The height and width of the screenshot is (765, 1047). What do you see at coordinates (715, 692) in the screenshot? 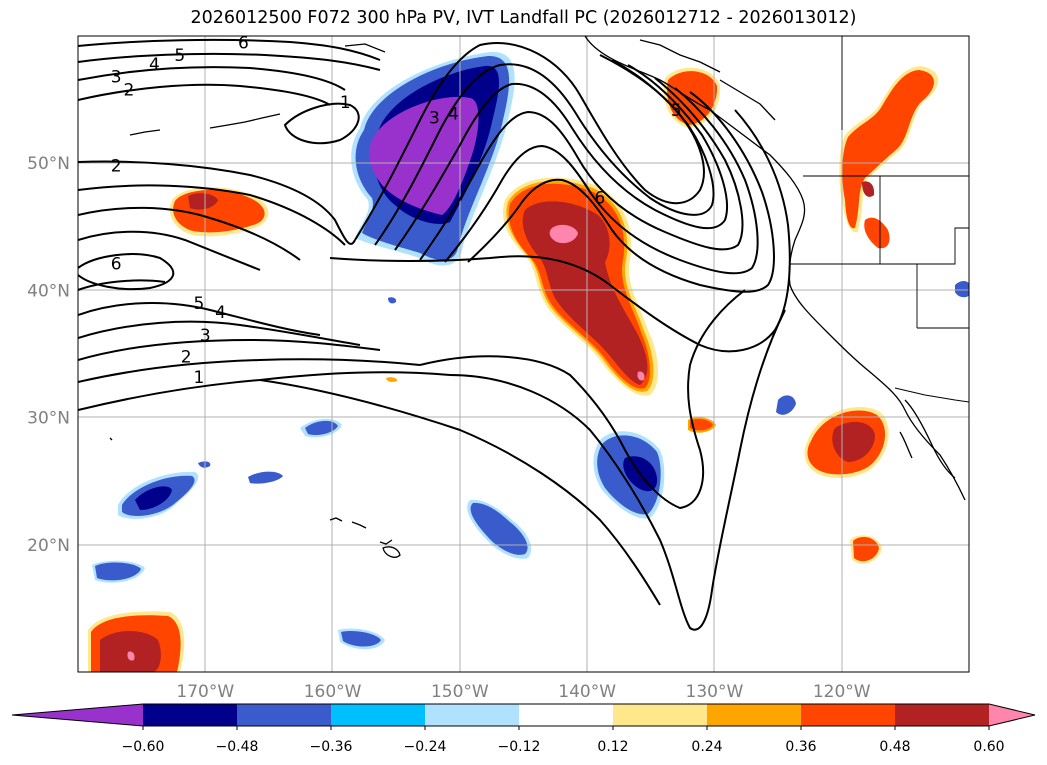
I see `lon-tick-label: 130°W` at bounding box center [715, 692].